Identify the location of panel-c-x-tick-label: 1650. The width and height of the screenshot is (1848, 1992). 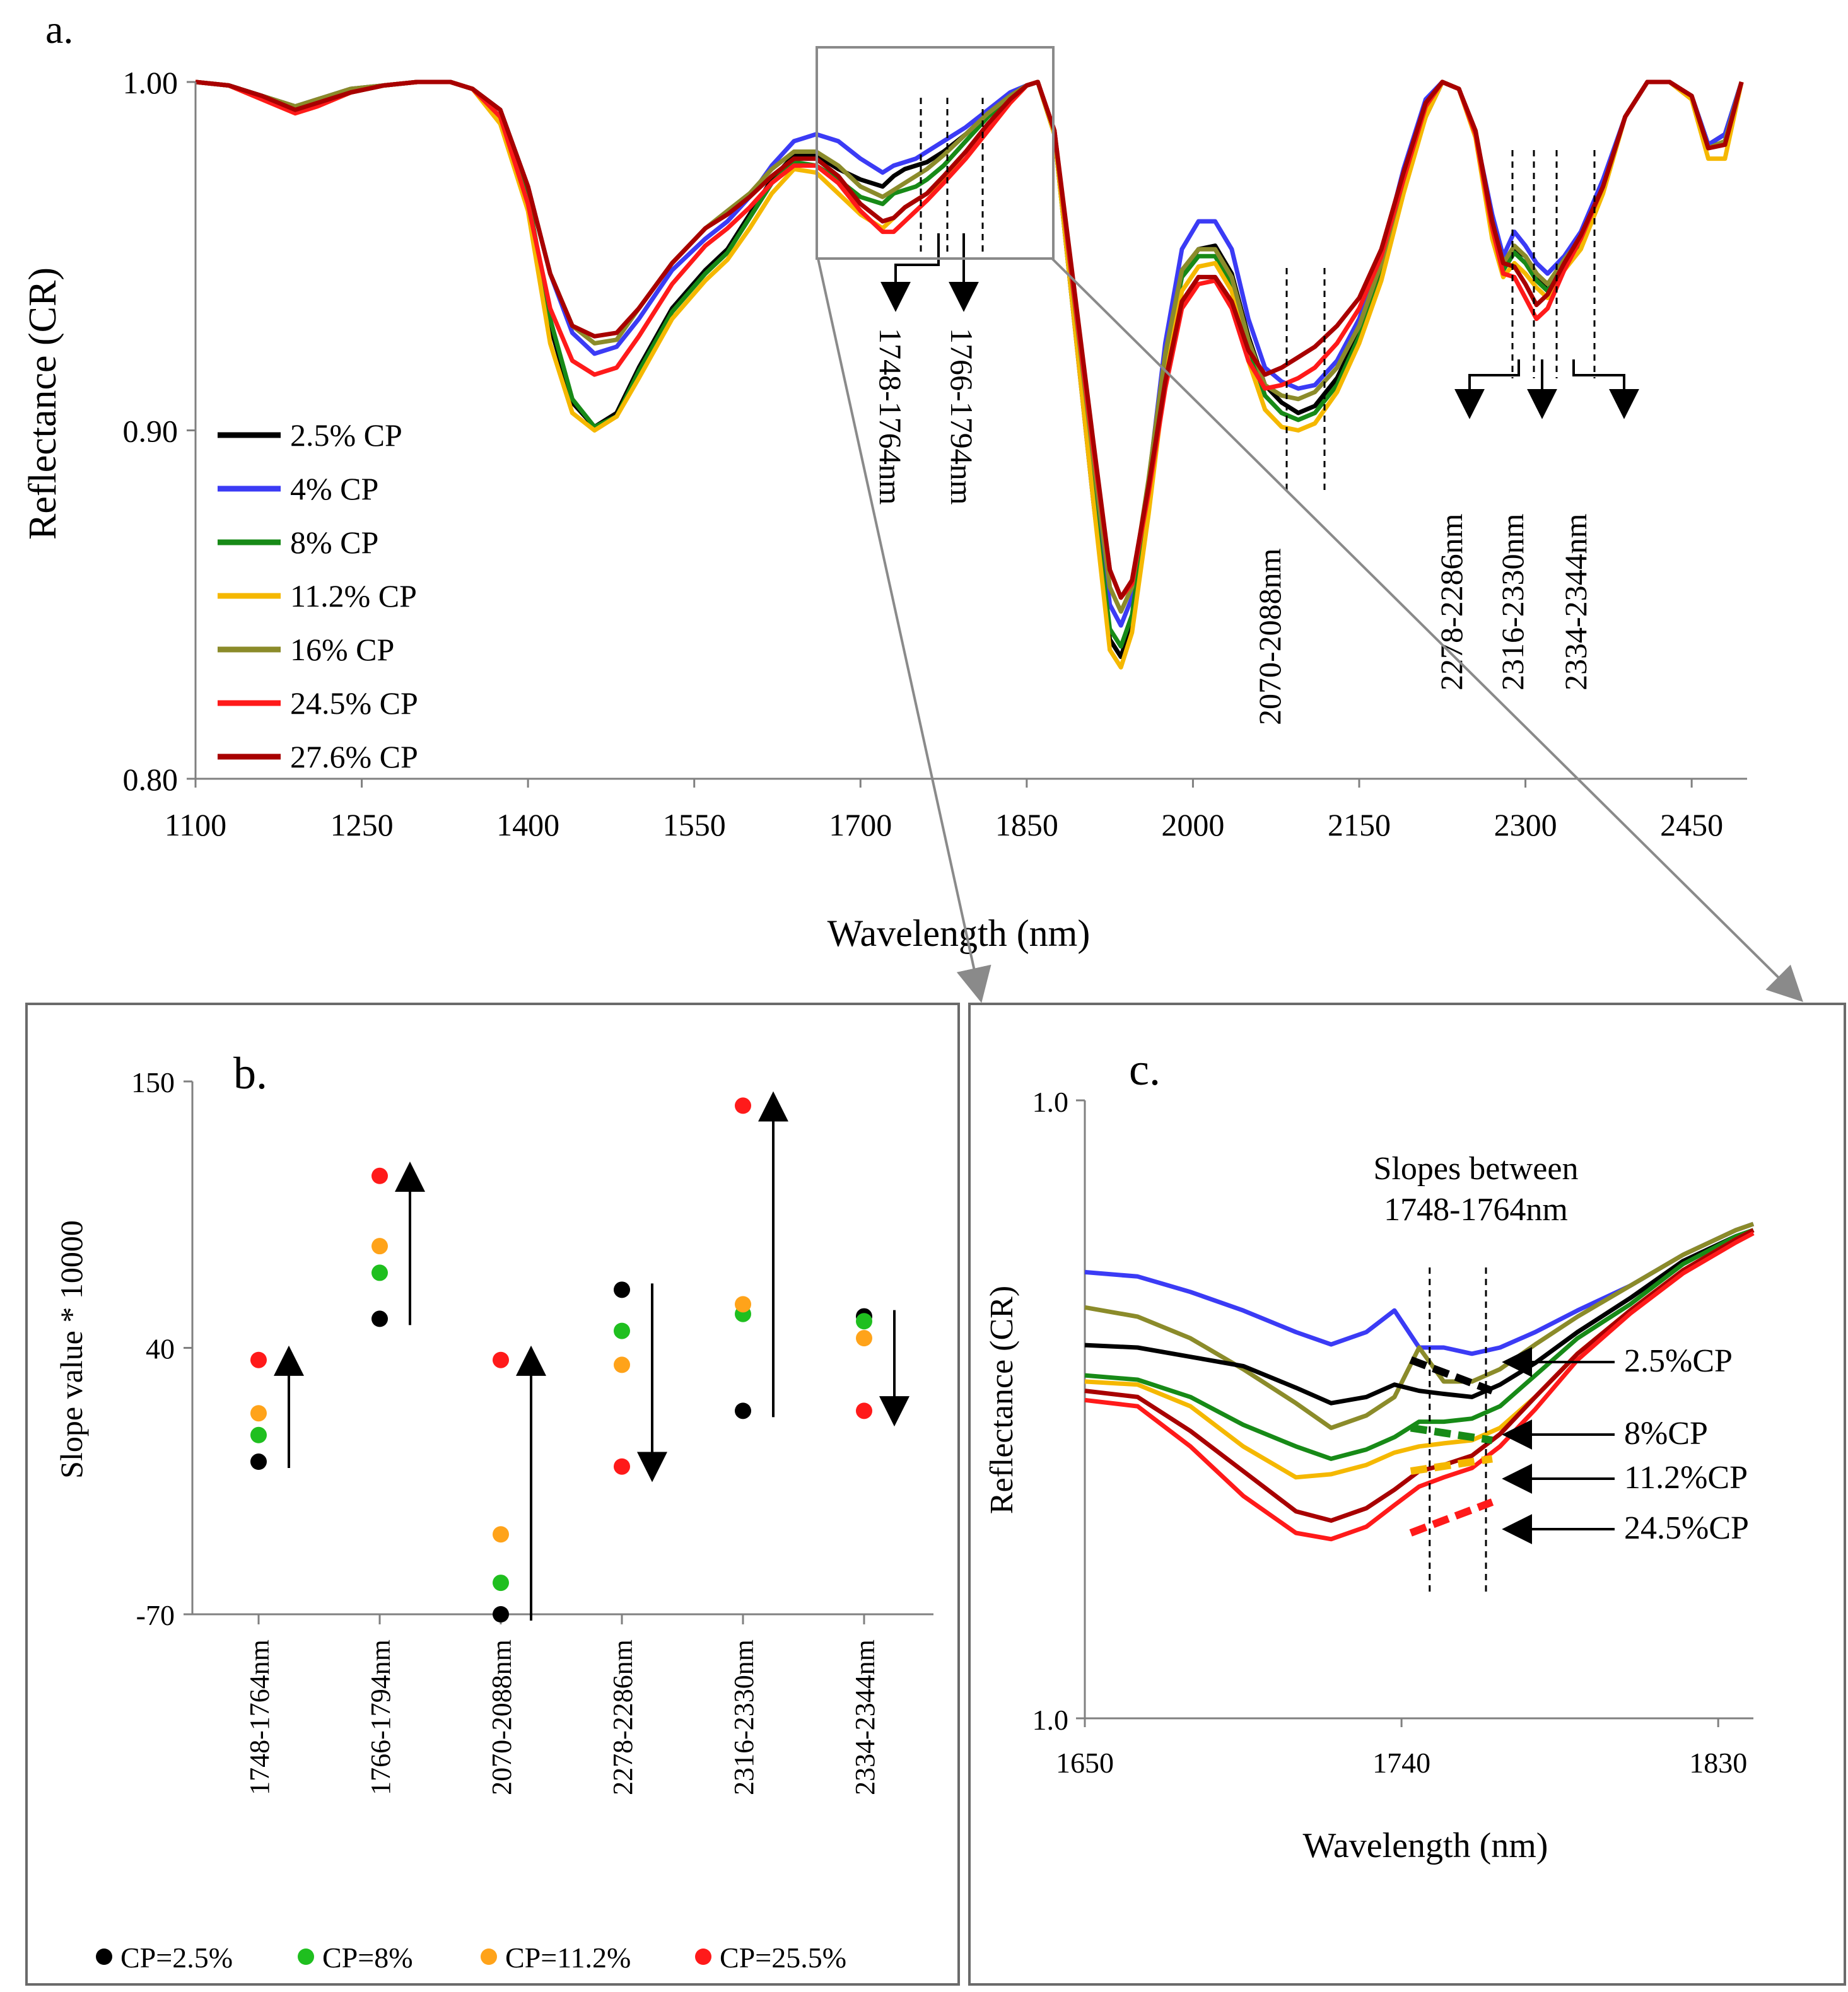
(1085, 1763).